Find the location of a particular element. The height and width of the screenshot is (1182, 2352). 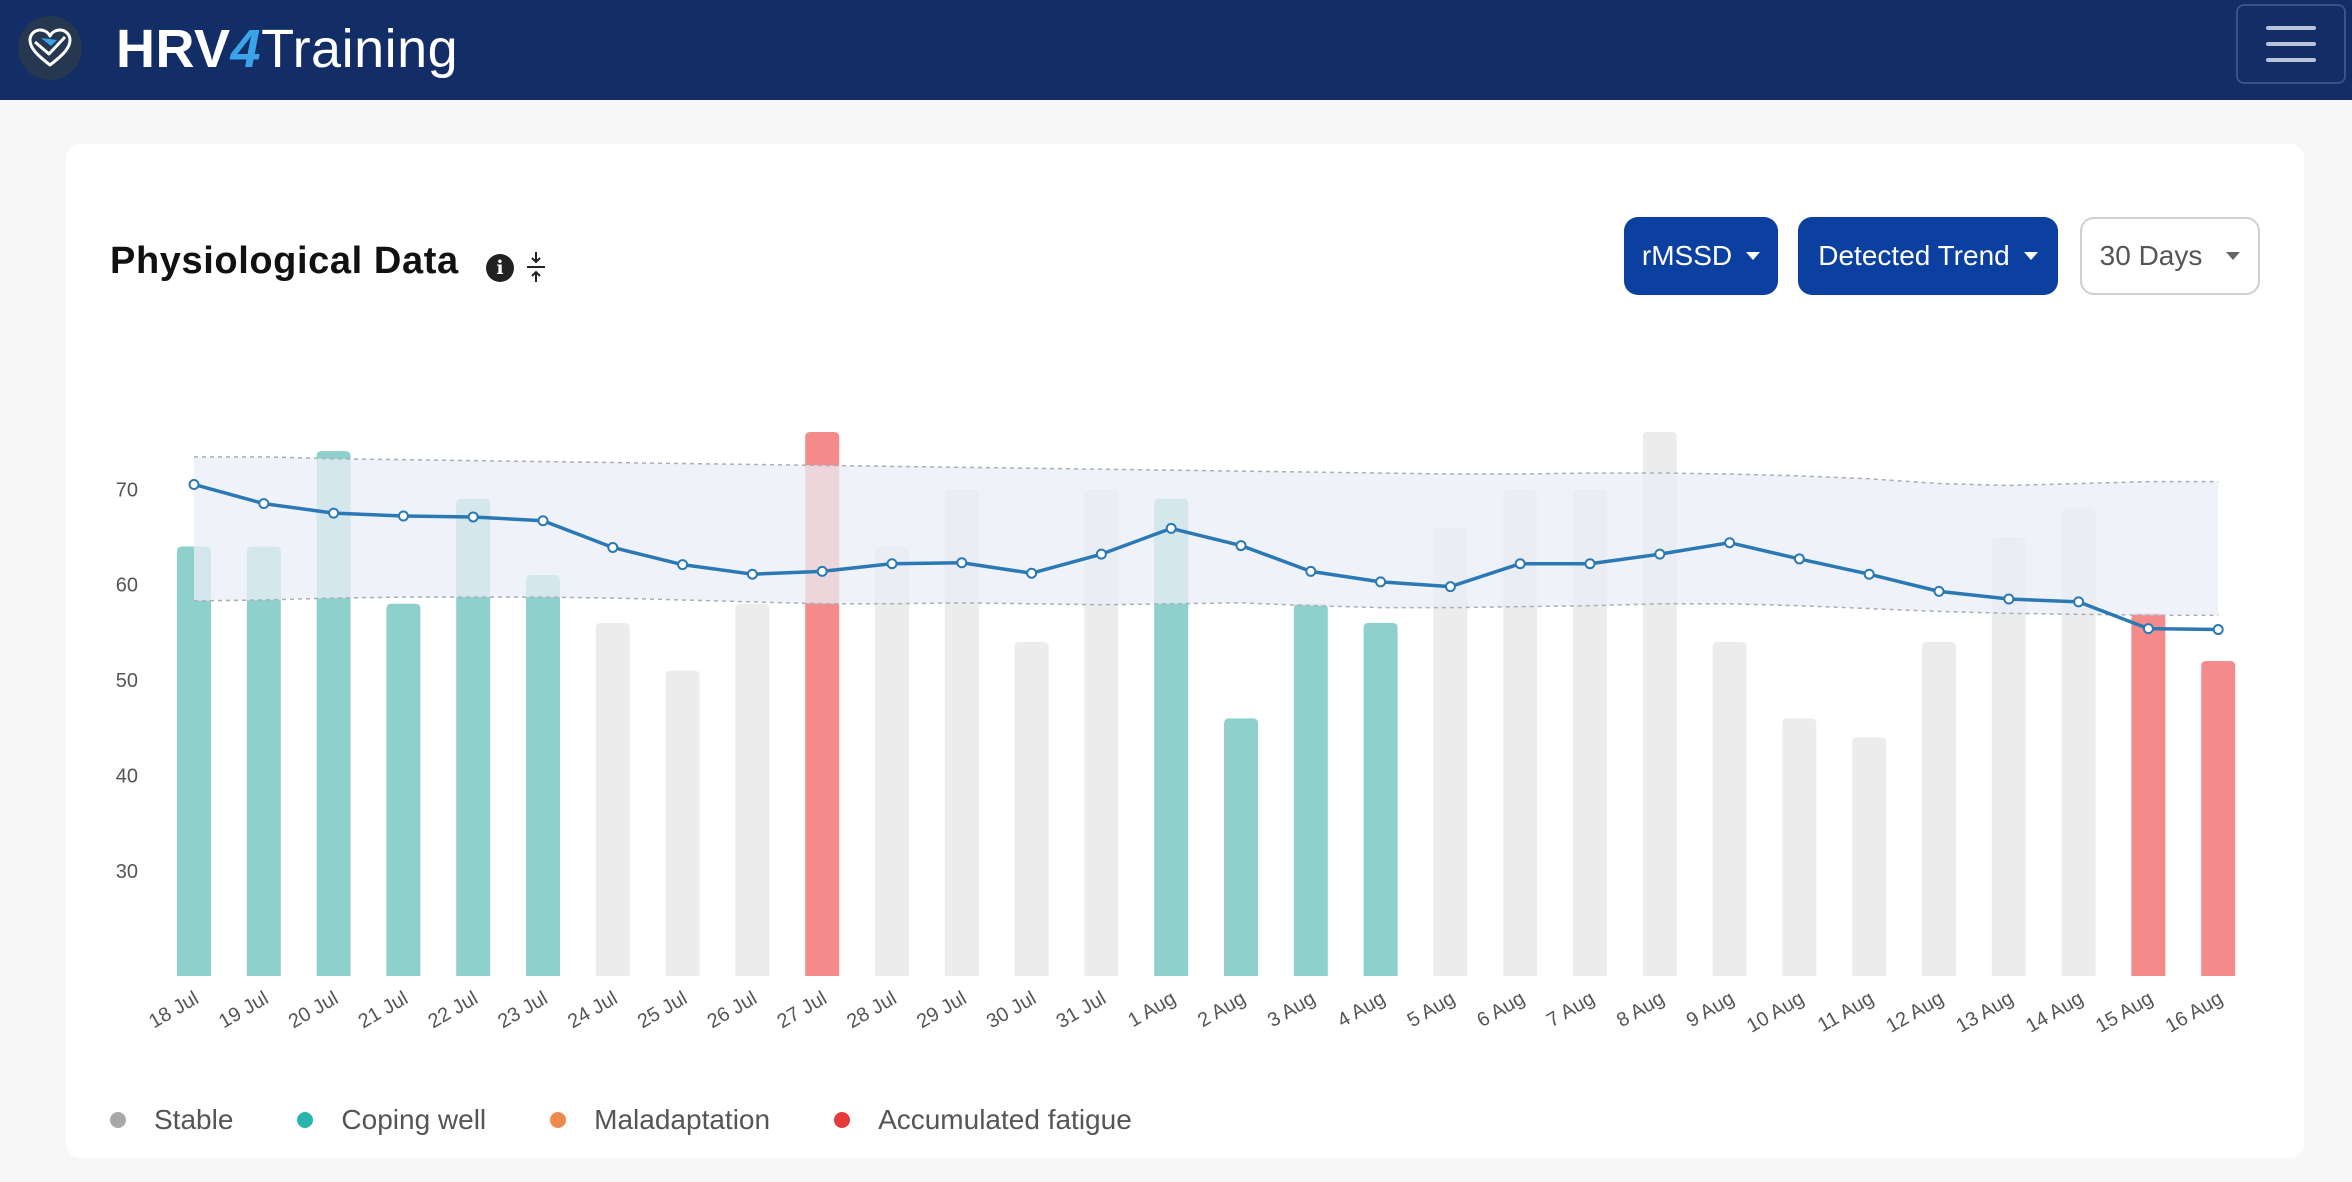

trend-point-4-aug is located at coordinates (1381, 582).